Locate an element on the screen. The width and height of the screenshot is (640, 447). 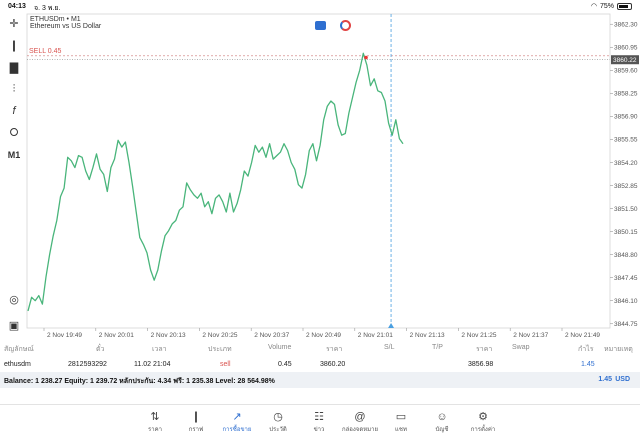
battery-percent: 75% is located at coordinates (606, 6).